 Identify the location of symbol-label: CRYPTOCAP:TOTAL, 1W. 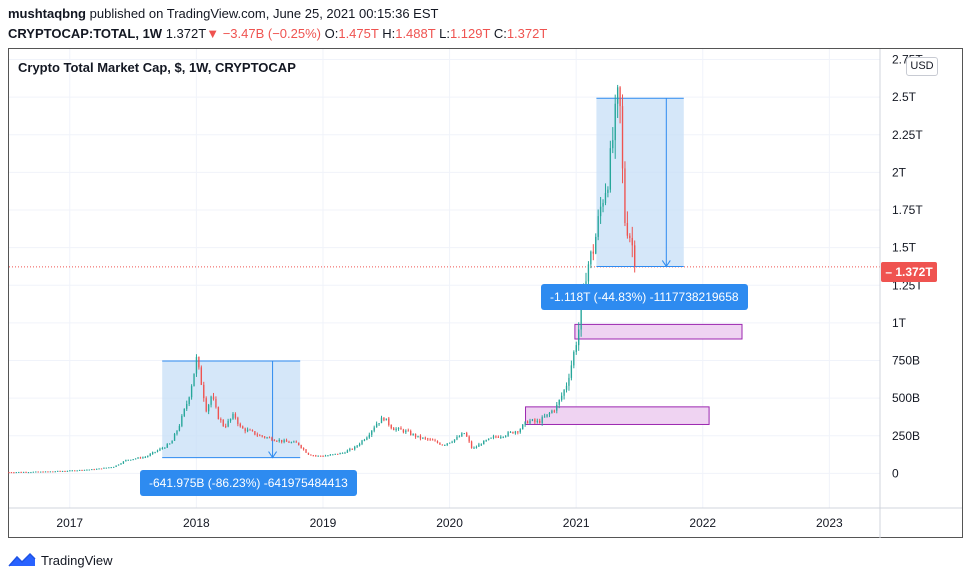
(85, 33).